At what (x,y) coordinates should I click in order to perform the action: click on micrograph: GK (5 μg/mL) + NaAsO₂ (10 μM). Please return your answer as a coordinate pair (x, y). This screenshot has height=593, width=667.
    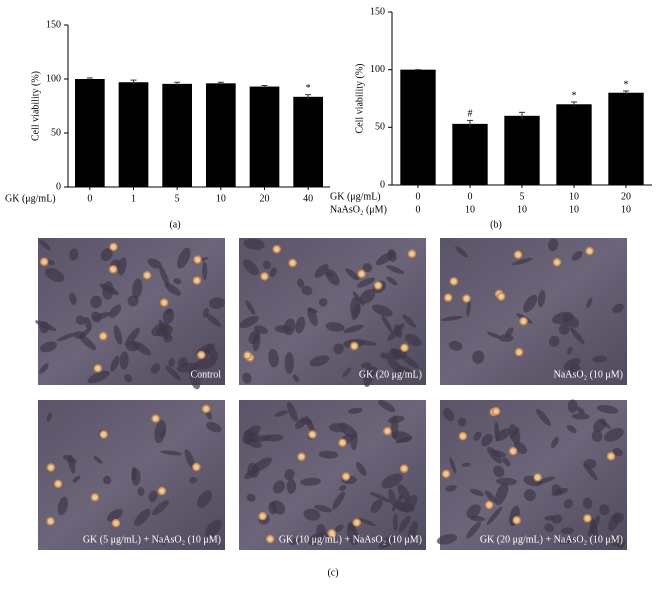
    Looking at the image, I should click on (131, 475).